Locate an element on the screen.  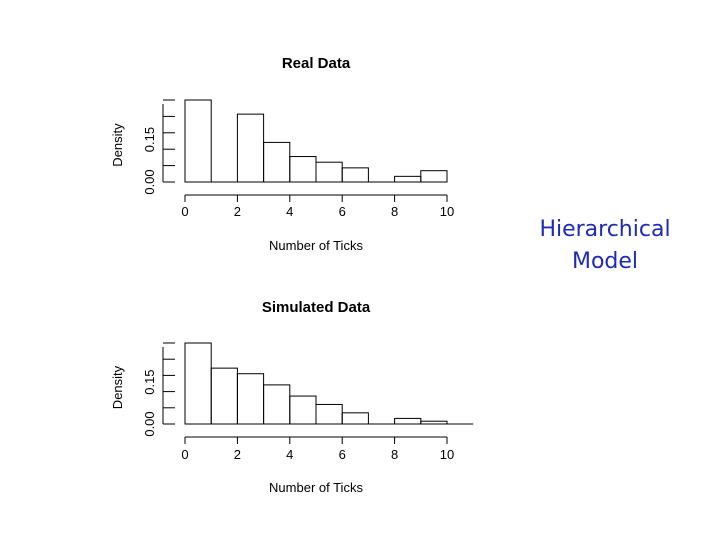
side-title-line2: Model is located at coordinates (605, 261).